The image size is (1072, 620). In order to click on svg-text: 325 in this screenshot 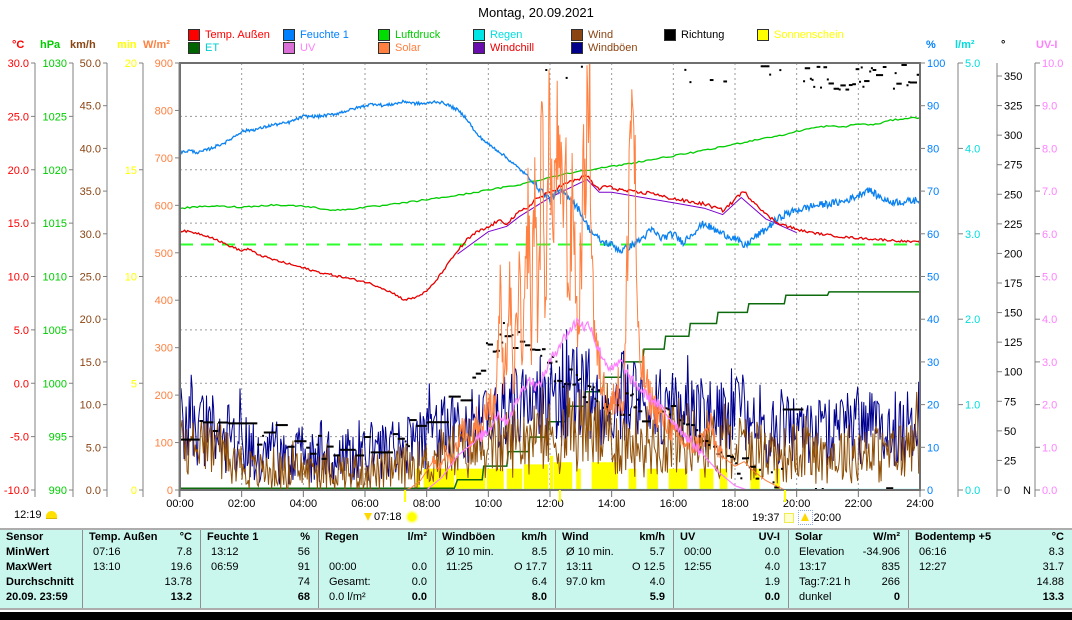, I will do `click(1013, 107)`.